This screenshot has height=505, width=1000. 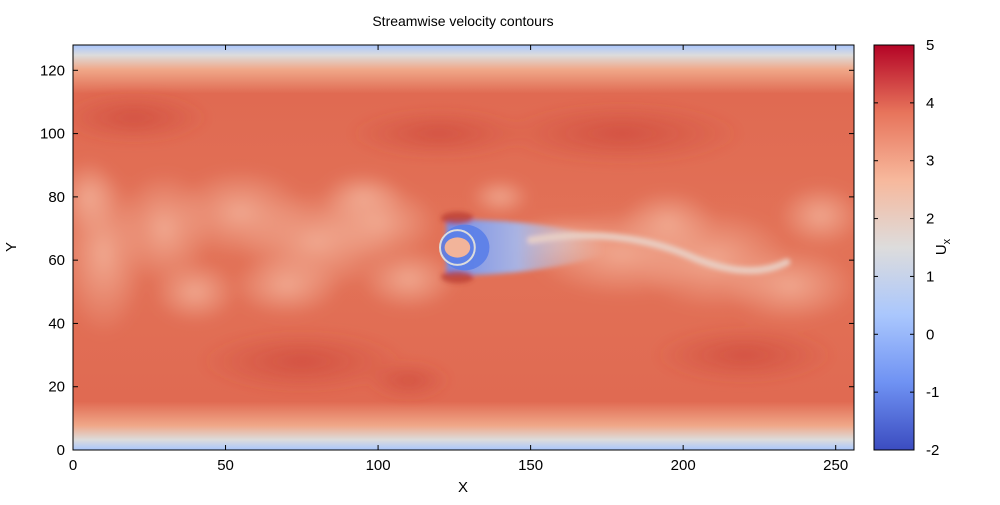 What do you see at coordinates (835, 465) in the screenshot?
I see `x-tick-label: 250` at bounding box center [835, 465].